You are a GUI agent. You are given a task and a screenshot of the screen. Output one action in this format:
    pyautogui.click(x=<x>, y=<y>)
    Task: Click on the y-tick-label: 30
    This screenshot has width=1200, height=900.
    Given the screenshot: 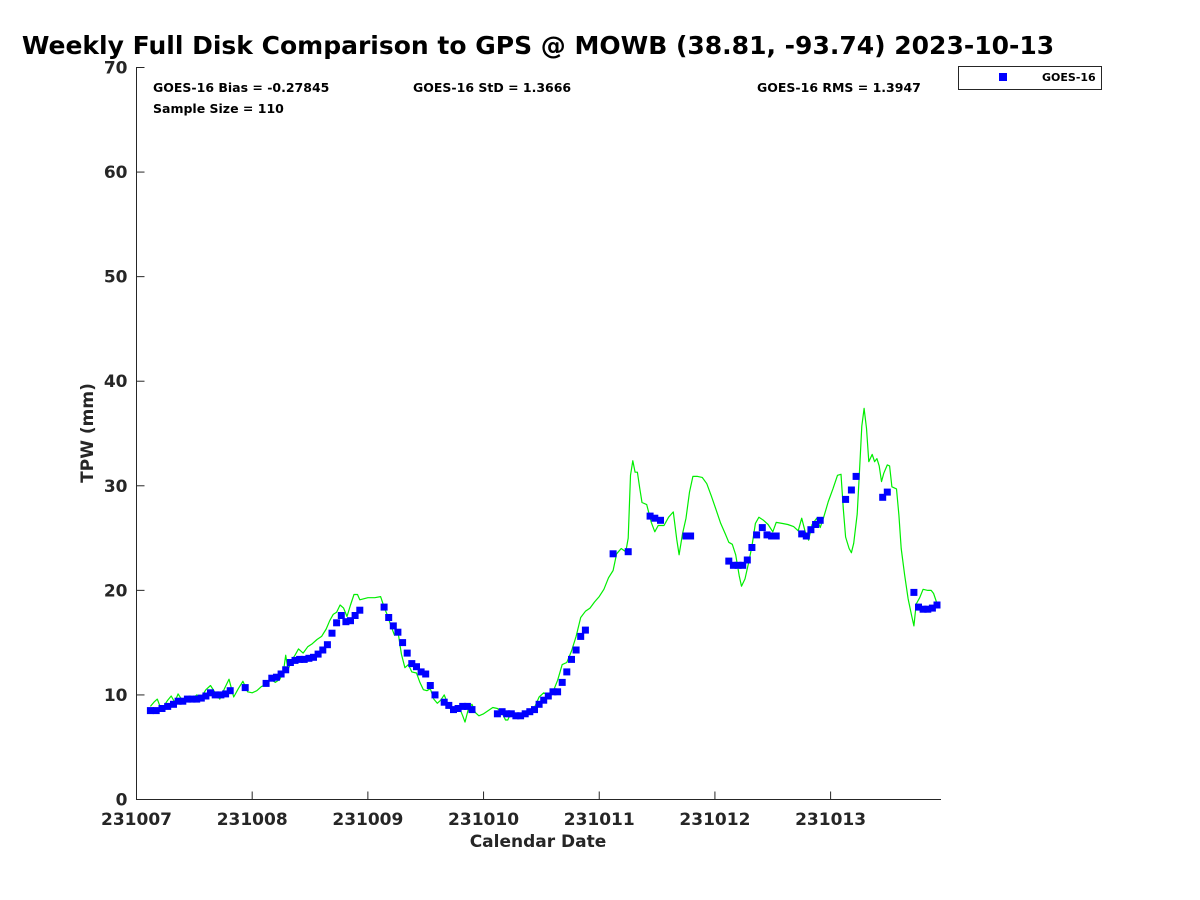 What is the action you would take?
    pyautogui.click(x=116, y=487)
    